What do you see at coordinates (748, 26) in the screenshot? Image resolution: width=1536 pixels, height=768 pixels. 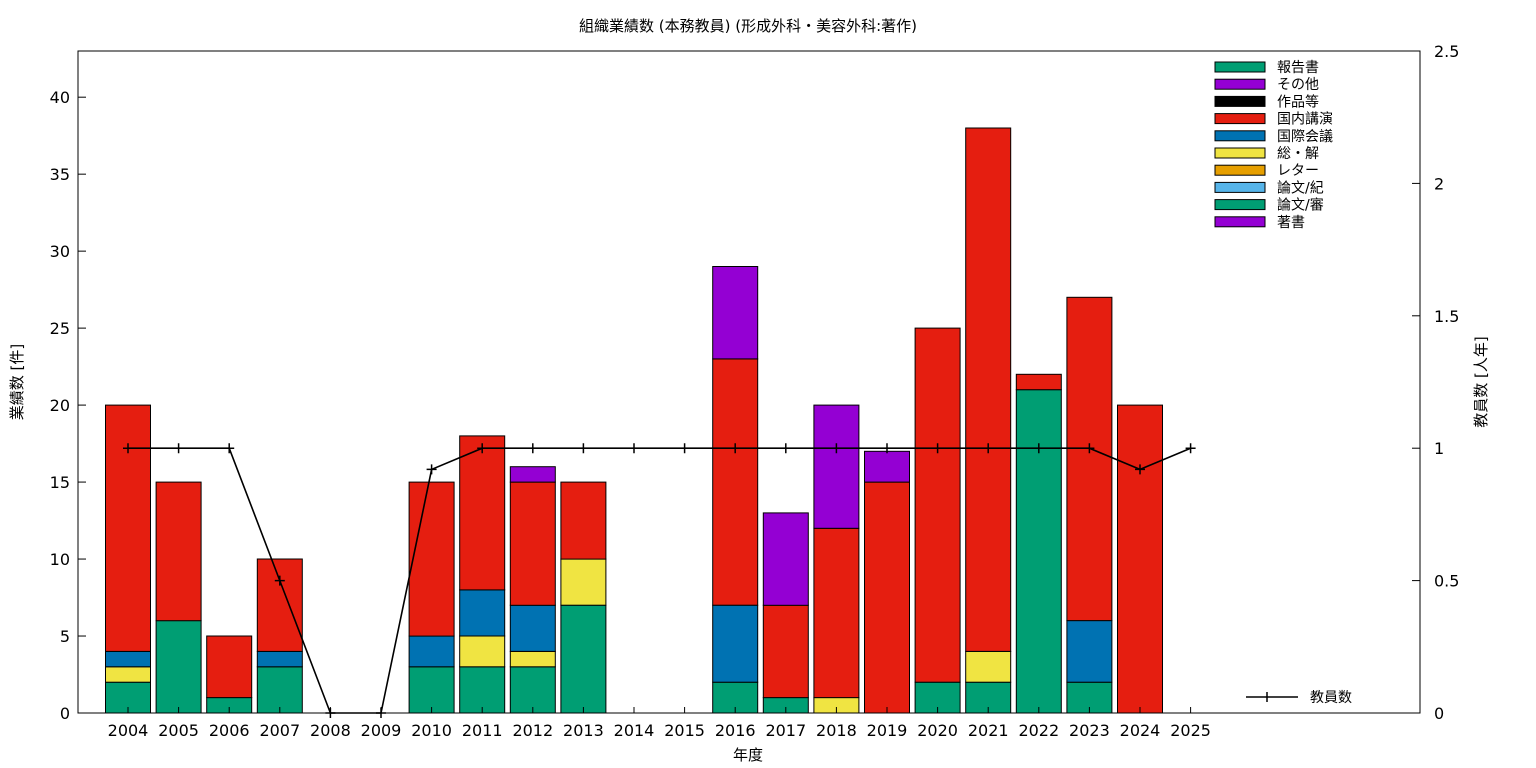 I see `chart-title: 組織業績数 (本務教員) (形成外科・美容外科:著作)` at bounding box center [748, 26].